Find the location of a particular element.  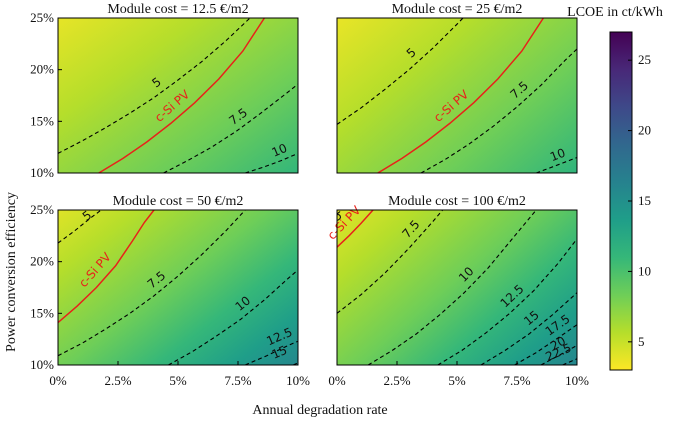

panel-title: Module cost = 12.5 €/m2 is located at coordinates (177, 9).